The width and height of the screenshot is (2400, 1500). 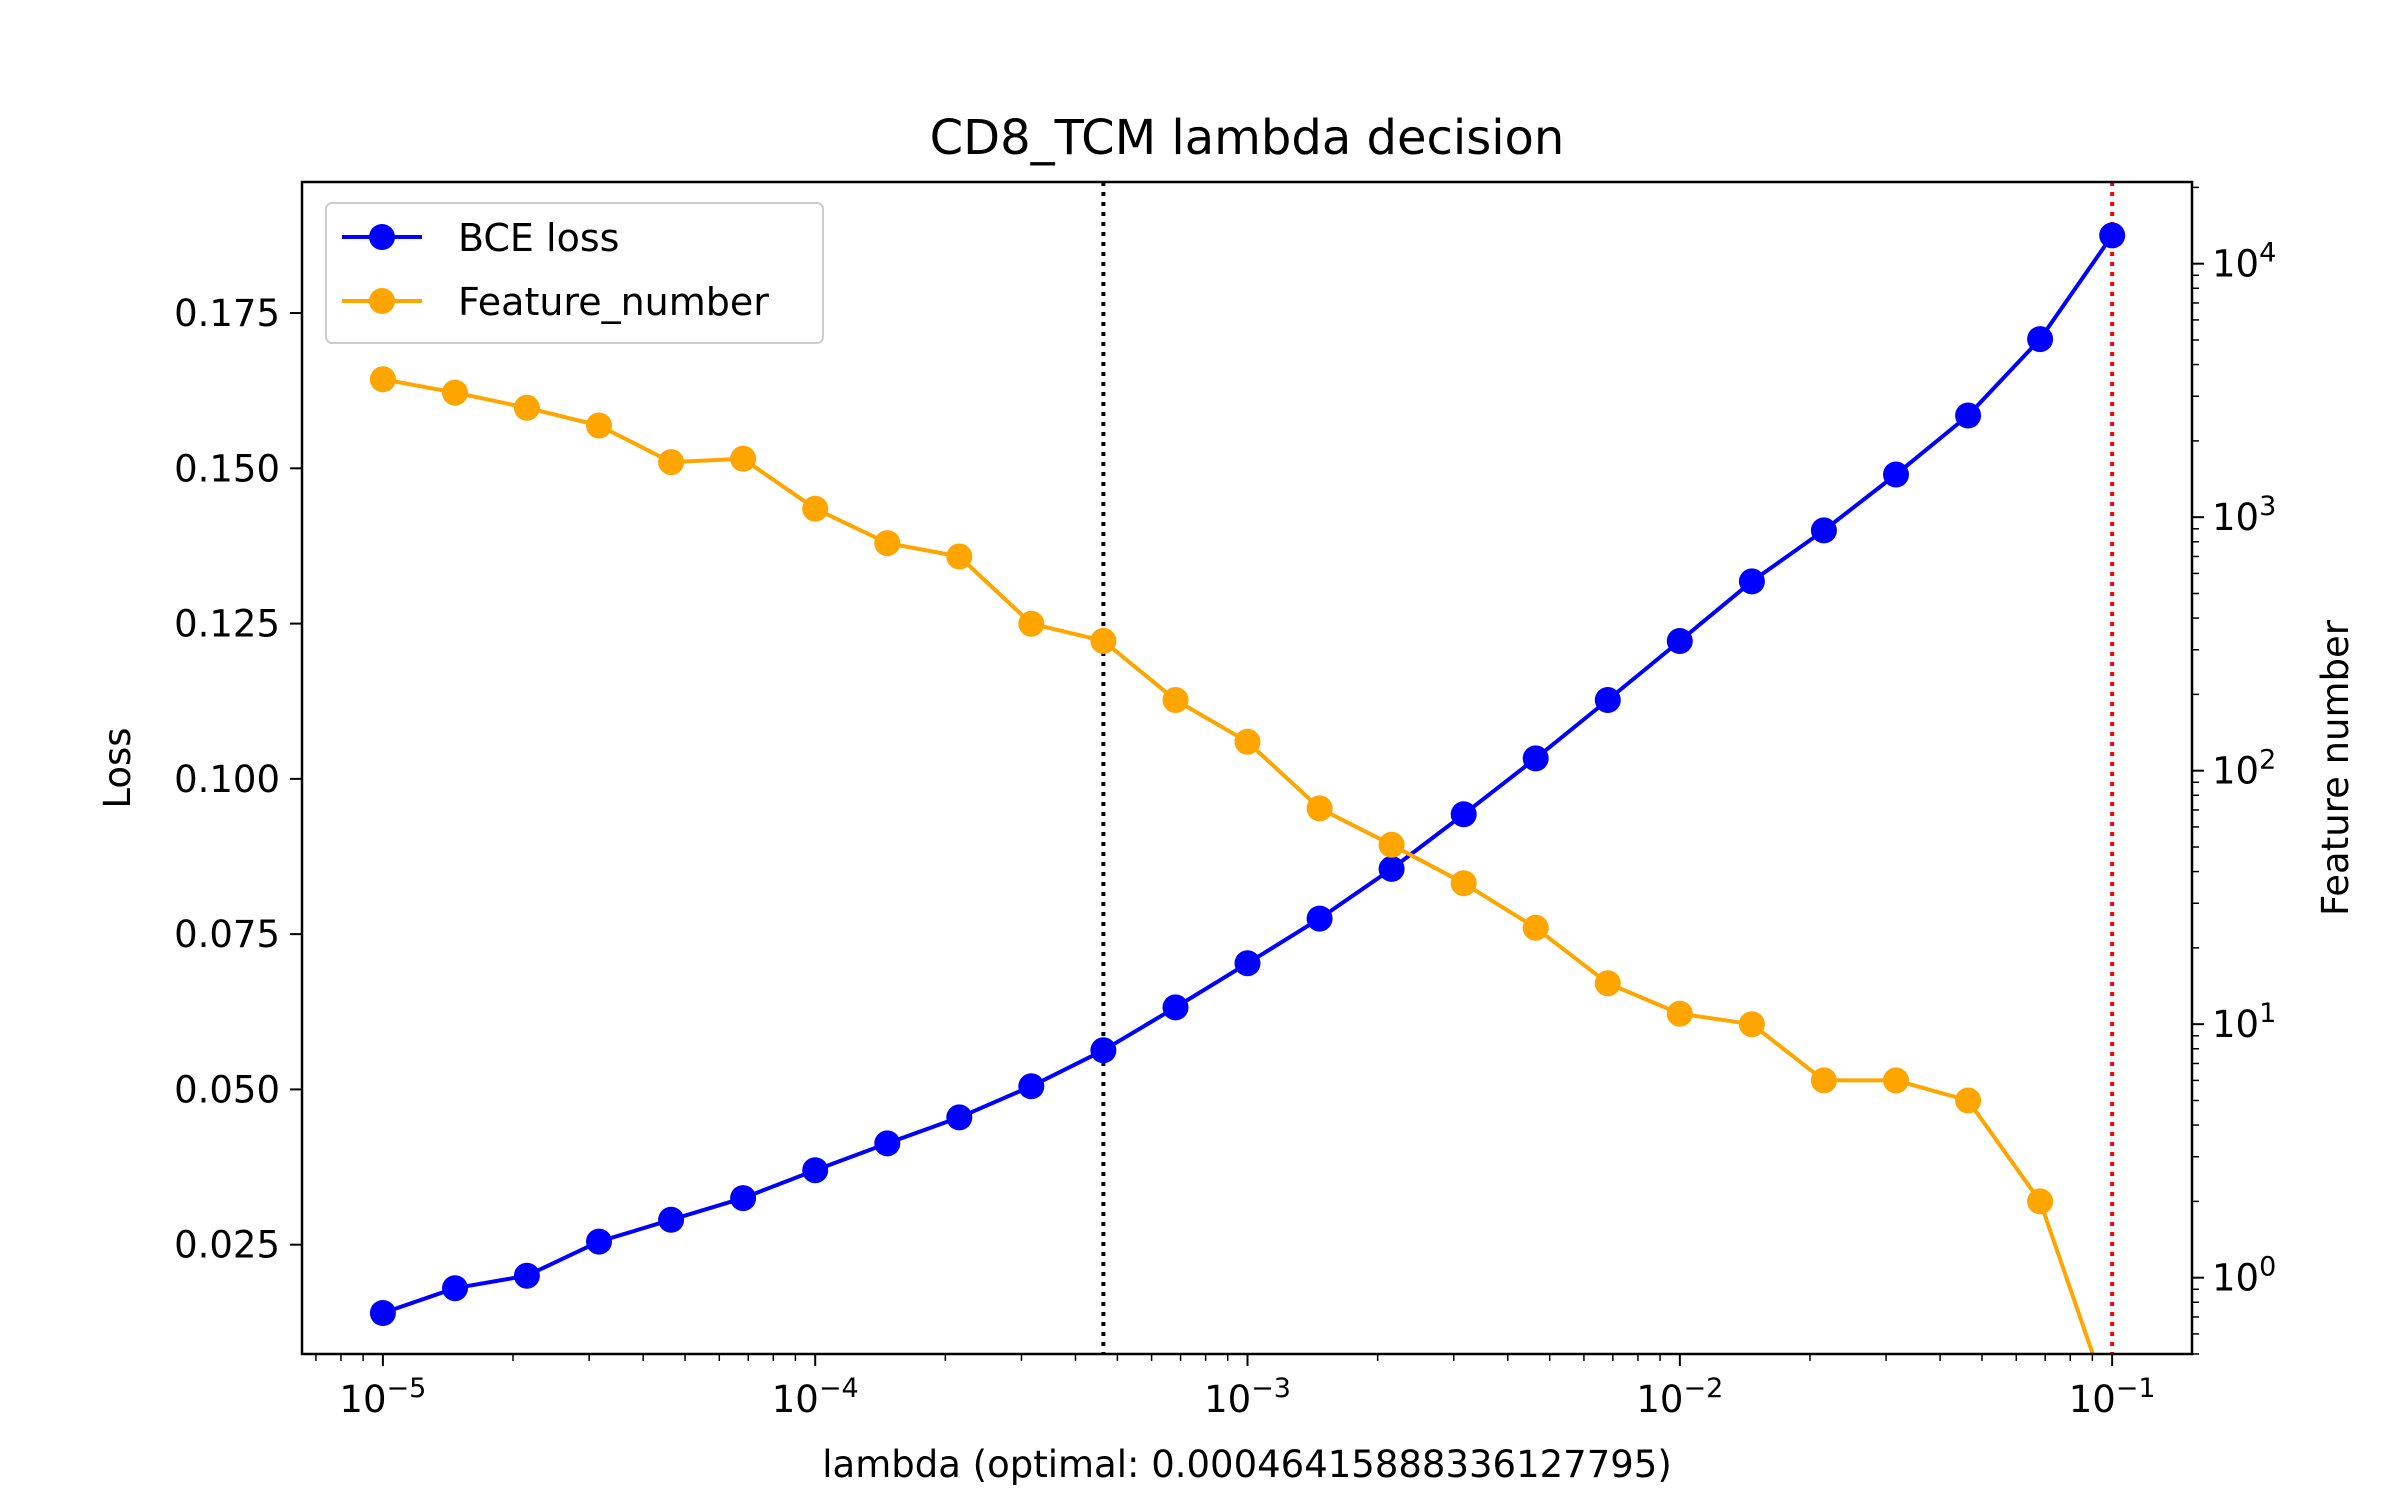 I want to click on y-left-tick-label: 0.025, so click(x=227, y=1245).